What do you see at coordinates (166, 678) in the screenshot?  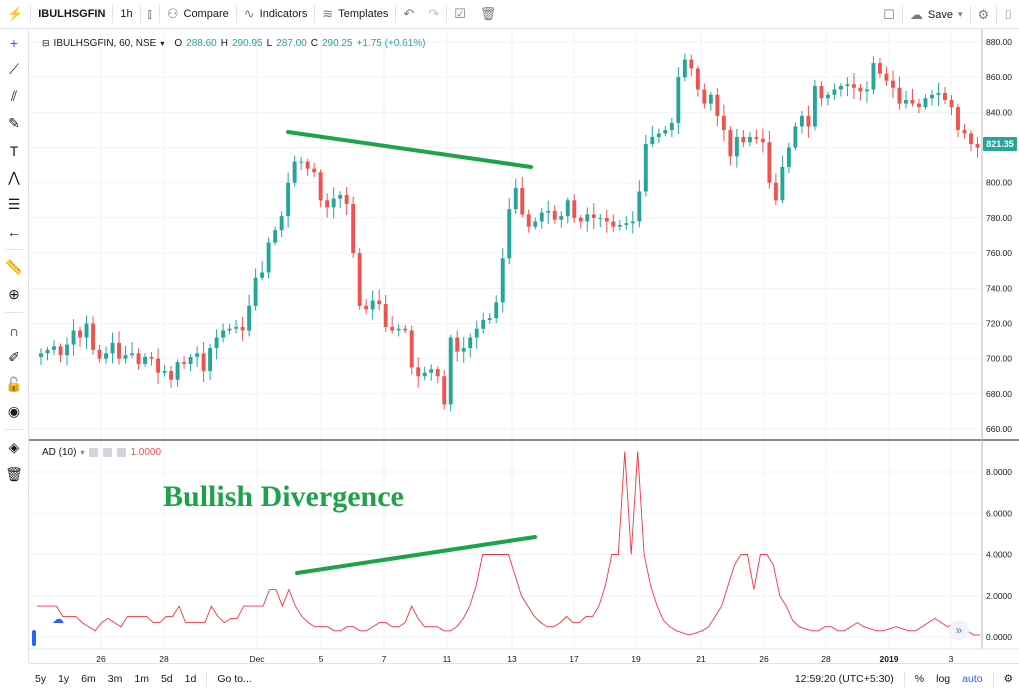 I see `range-5d: 5d` at bounding box center [166, 678].